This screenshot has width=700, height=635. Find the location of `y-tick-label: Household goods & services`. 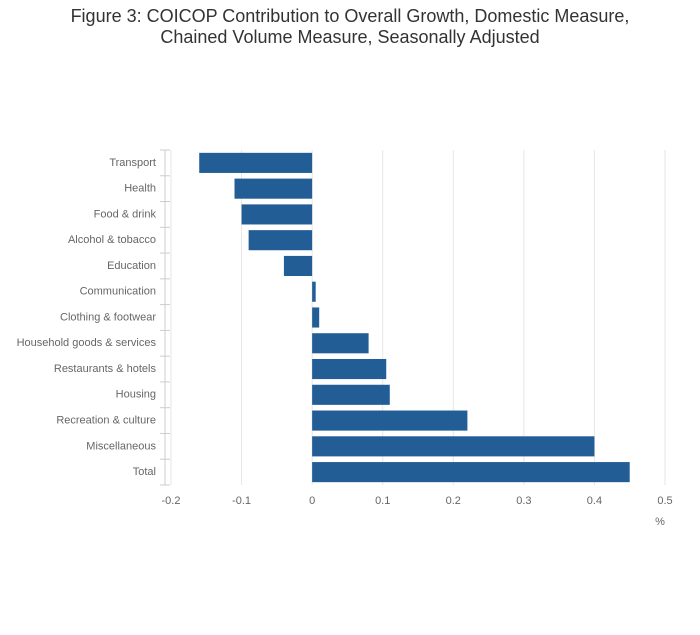

y-tick-label: Household goods & services is located at coordinates (87, 343).